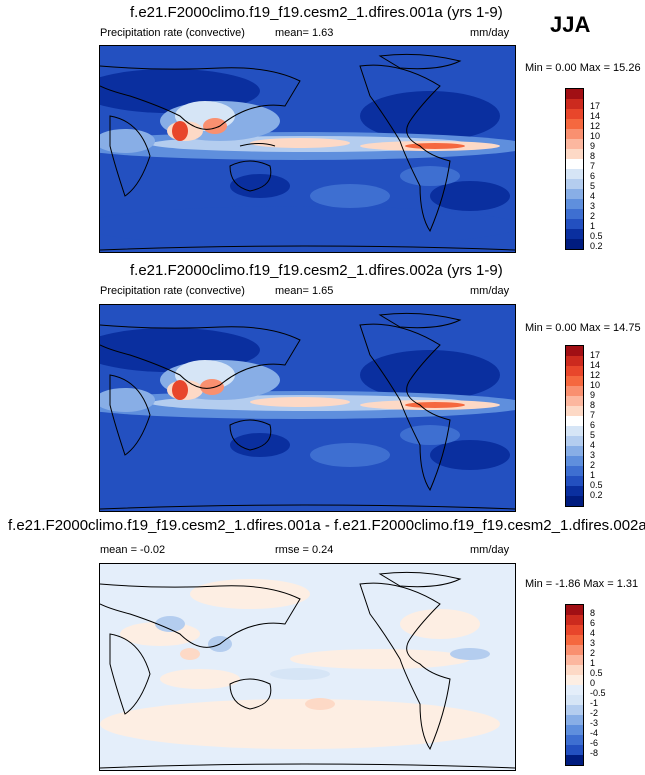 The width and height of the screenshot is (645, 775). I want to click on panel3-colorbar-label: 0.5, so click(596, 673).